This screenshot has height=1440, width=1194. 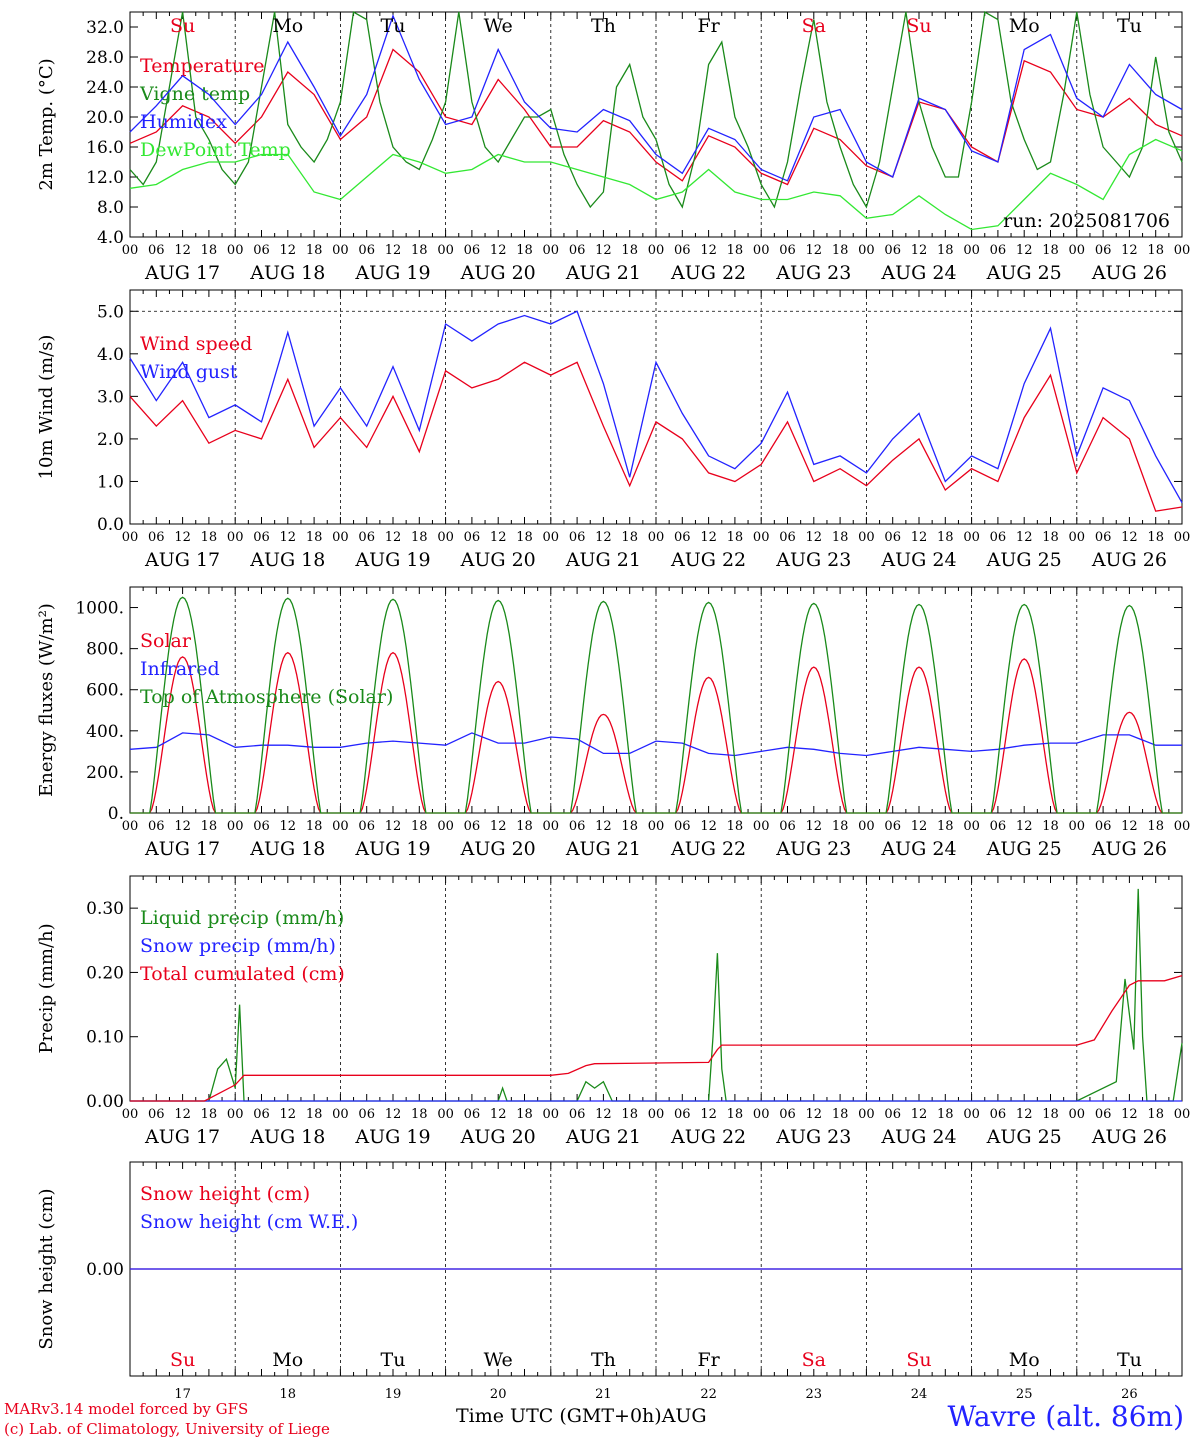 What do you see at coordinates (46, 700) in the screenshot?
I see `y-axis-label: Energy fluxes (W/m²)` at bounding box center [46, 700].